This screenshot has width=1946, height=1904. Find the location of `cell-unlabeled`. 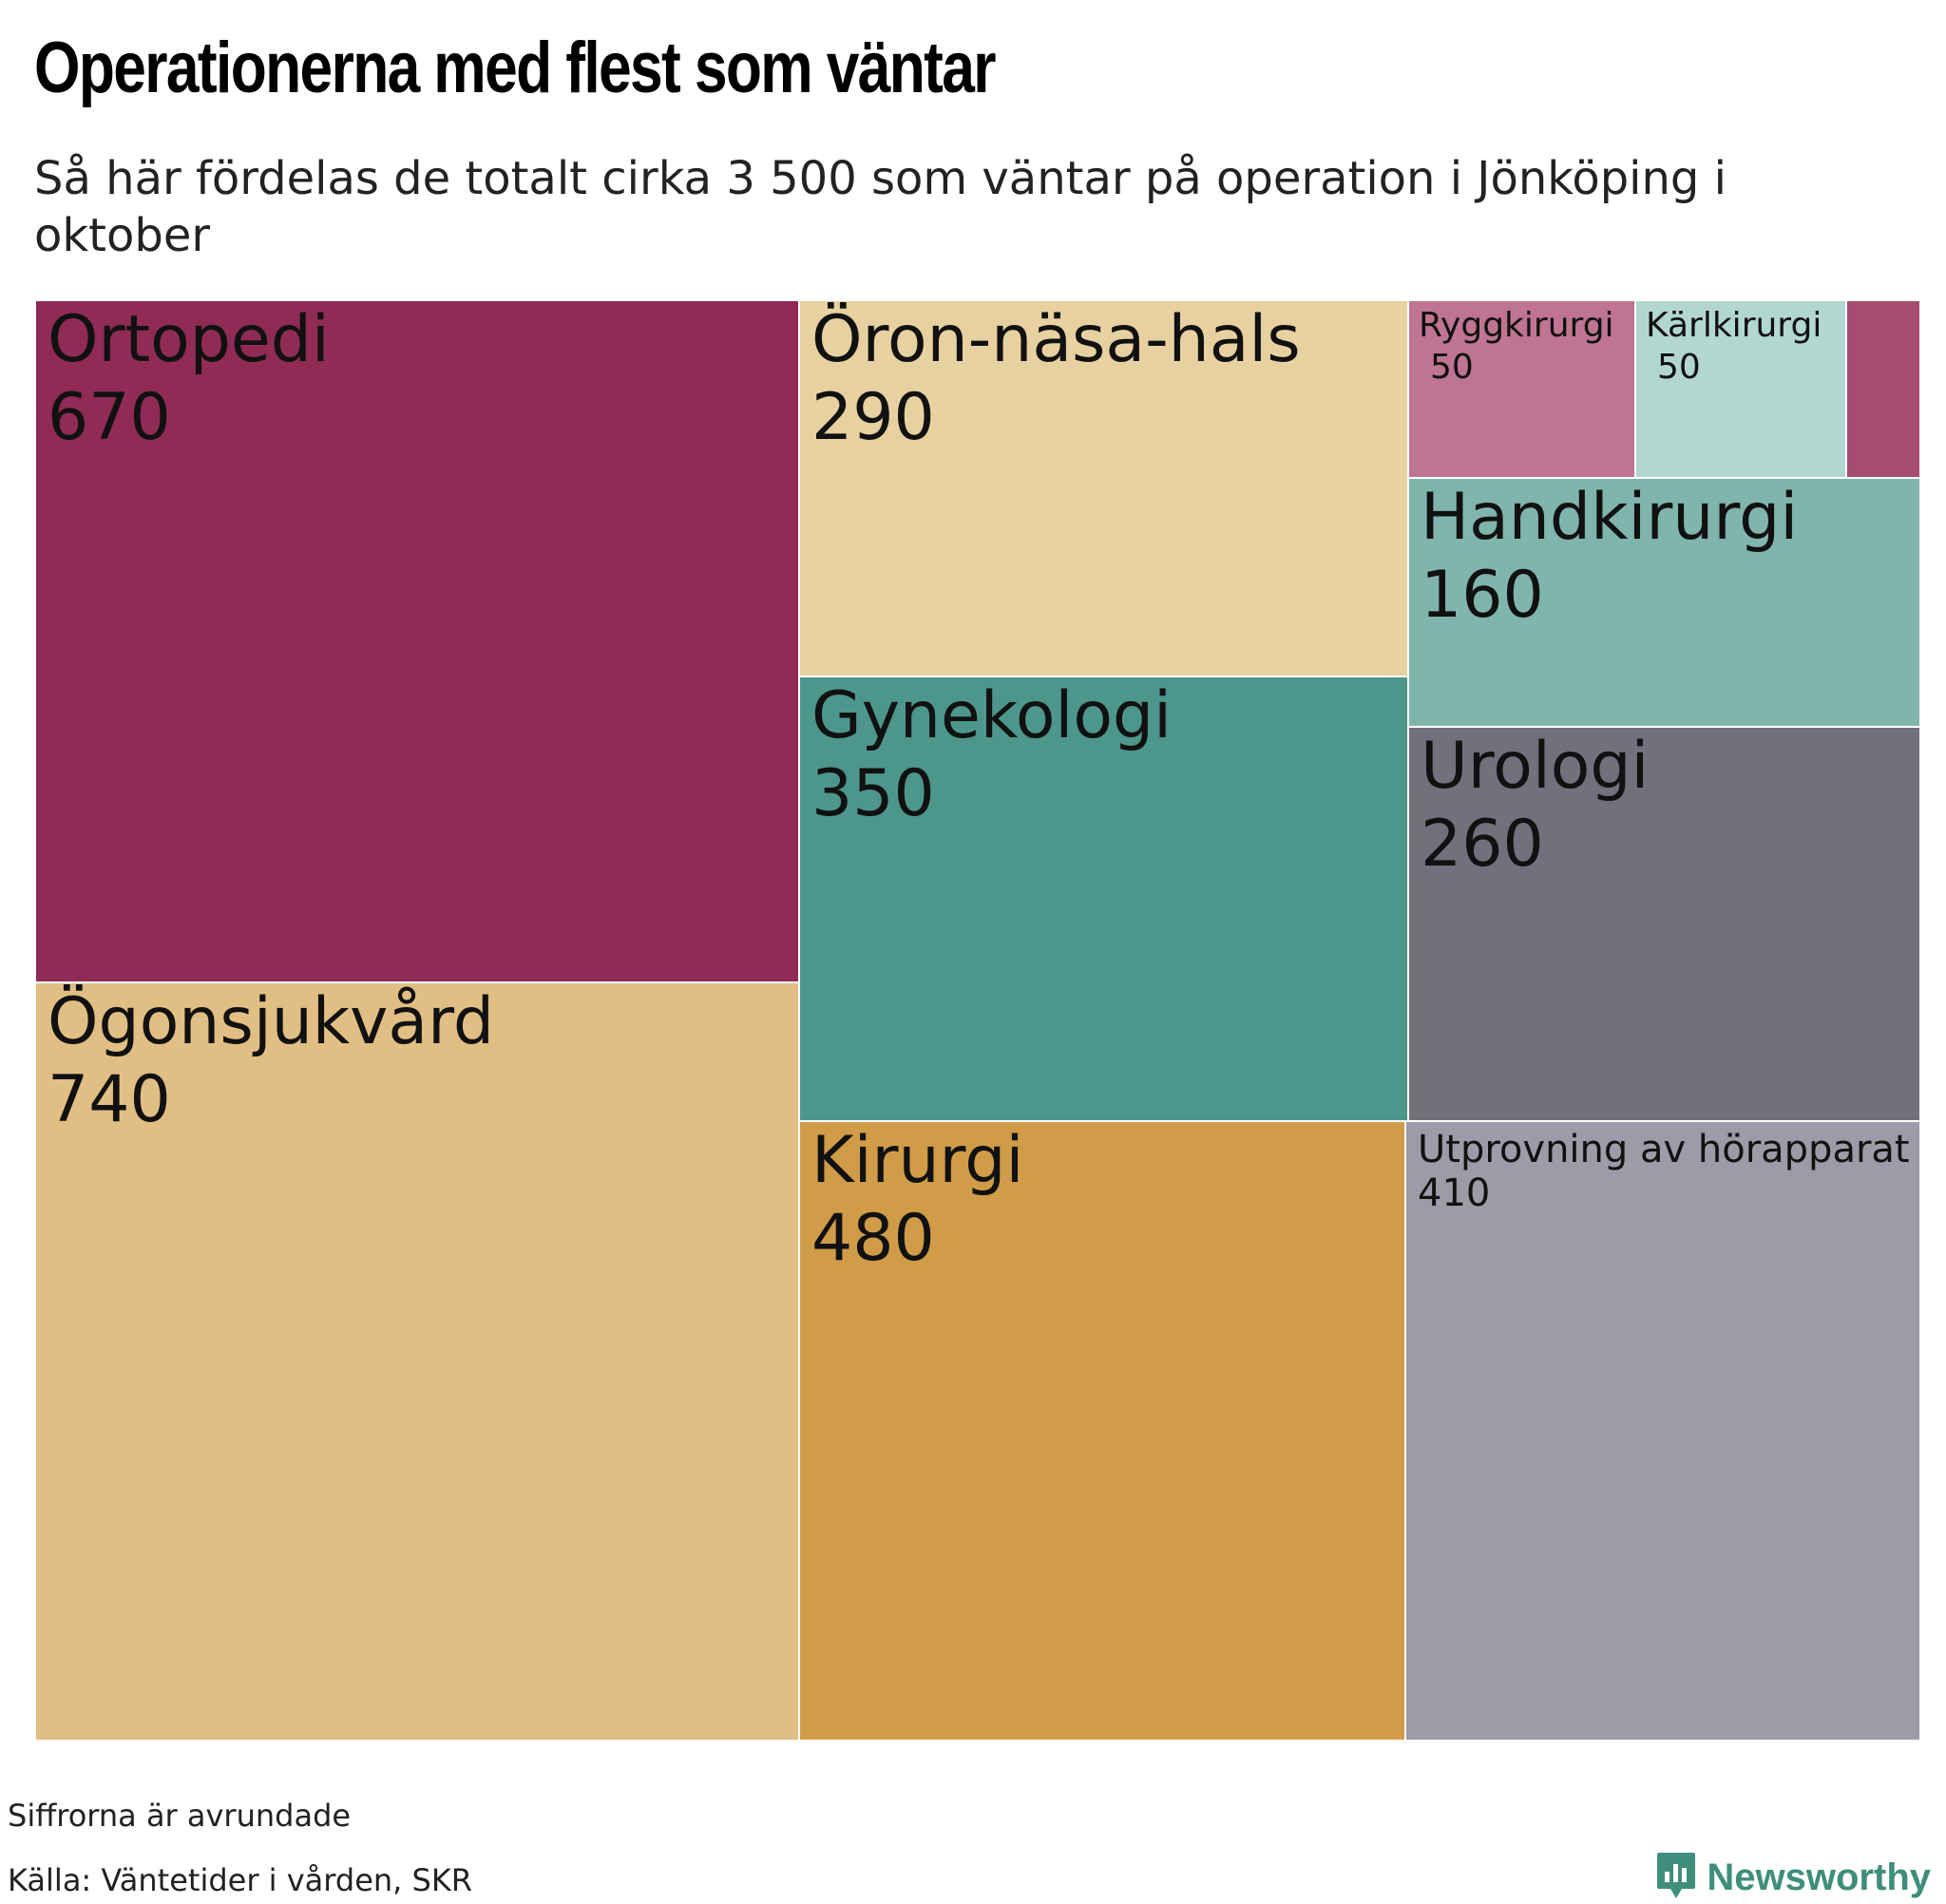

cell-unlabeled is located at coordinates (1883, 389).